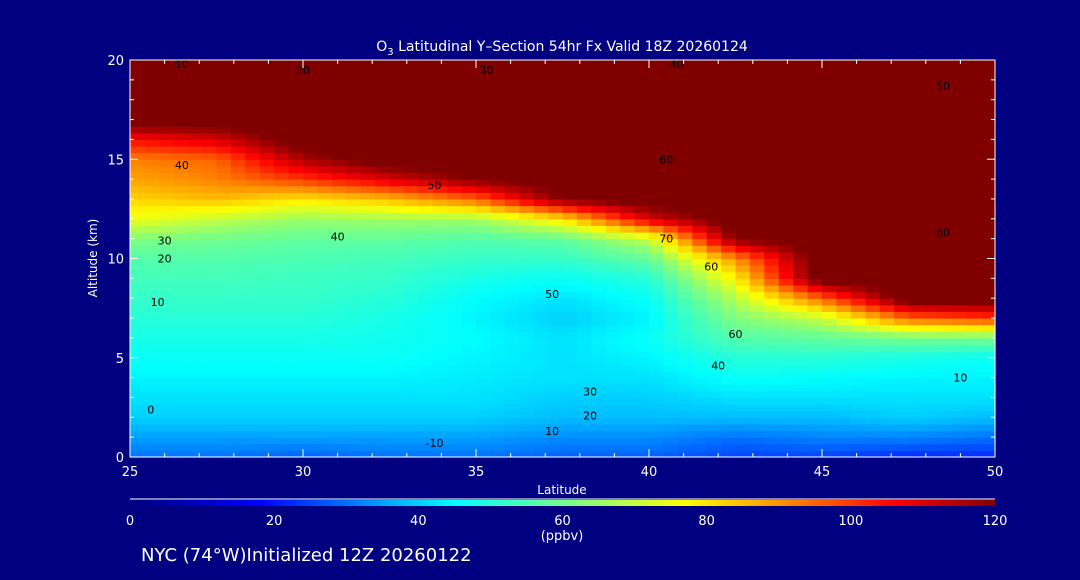 The image size is (1080, 580). What do you see at coordinates (130, 521) in the screenshot?
I see `colorbar-tick-label: 0` at bounding box center [130, 521].